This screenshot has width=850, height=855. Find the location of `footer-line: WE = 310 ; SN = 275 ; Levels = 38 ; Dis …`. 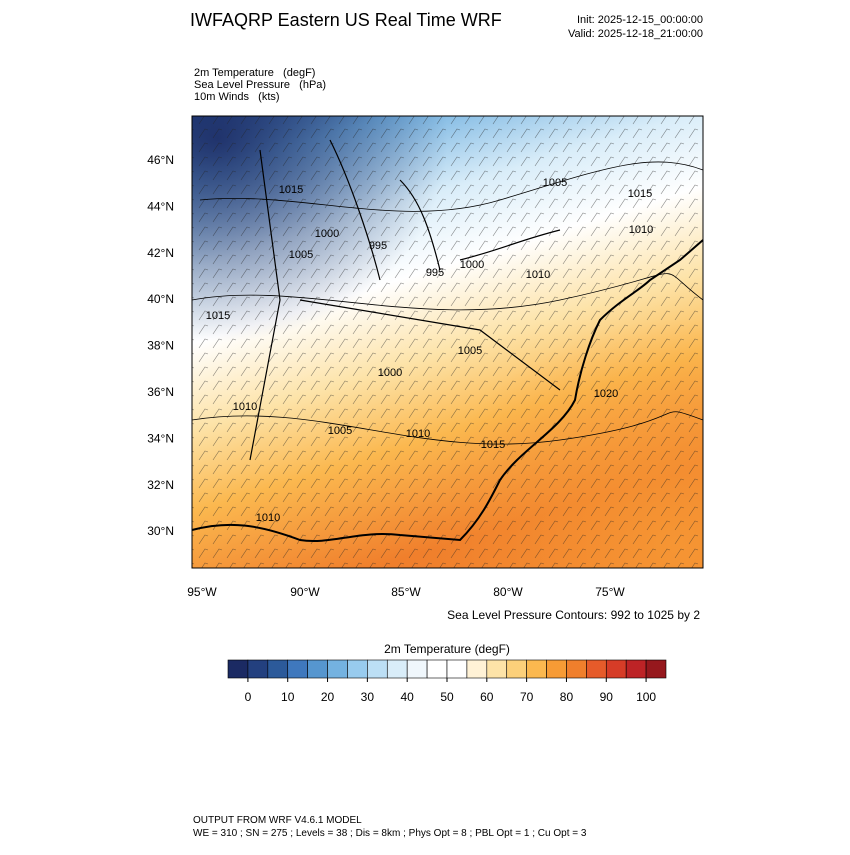

footer-line: WE = 310 ; SN = 275 ; Levels = 38 ; Dis … is located at coordinates (390, 833).